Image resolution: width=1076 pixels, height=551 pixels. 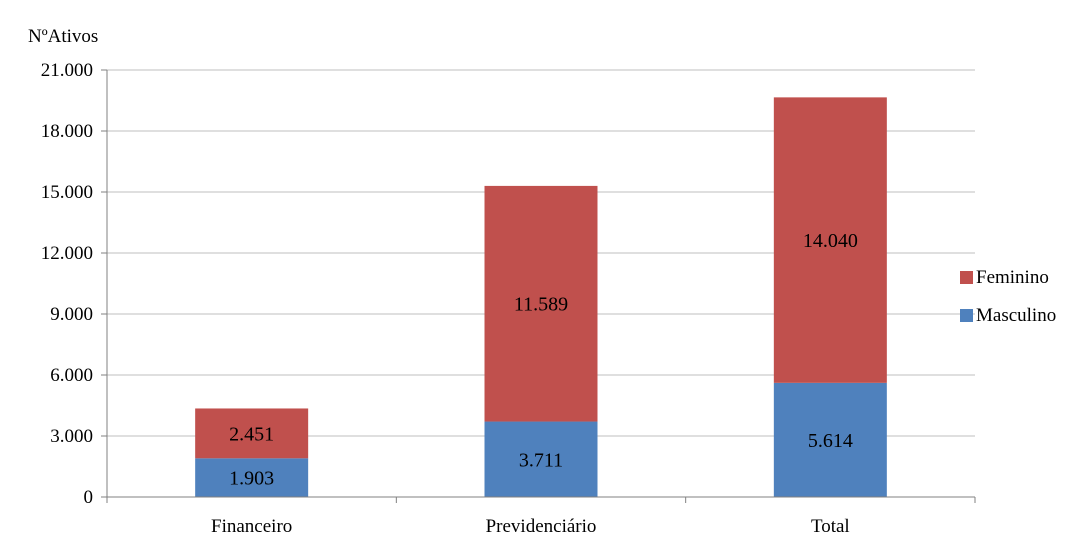 I want to click on legend: Feminino Masculino, so click(x=1008, y=296).